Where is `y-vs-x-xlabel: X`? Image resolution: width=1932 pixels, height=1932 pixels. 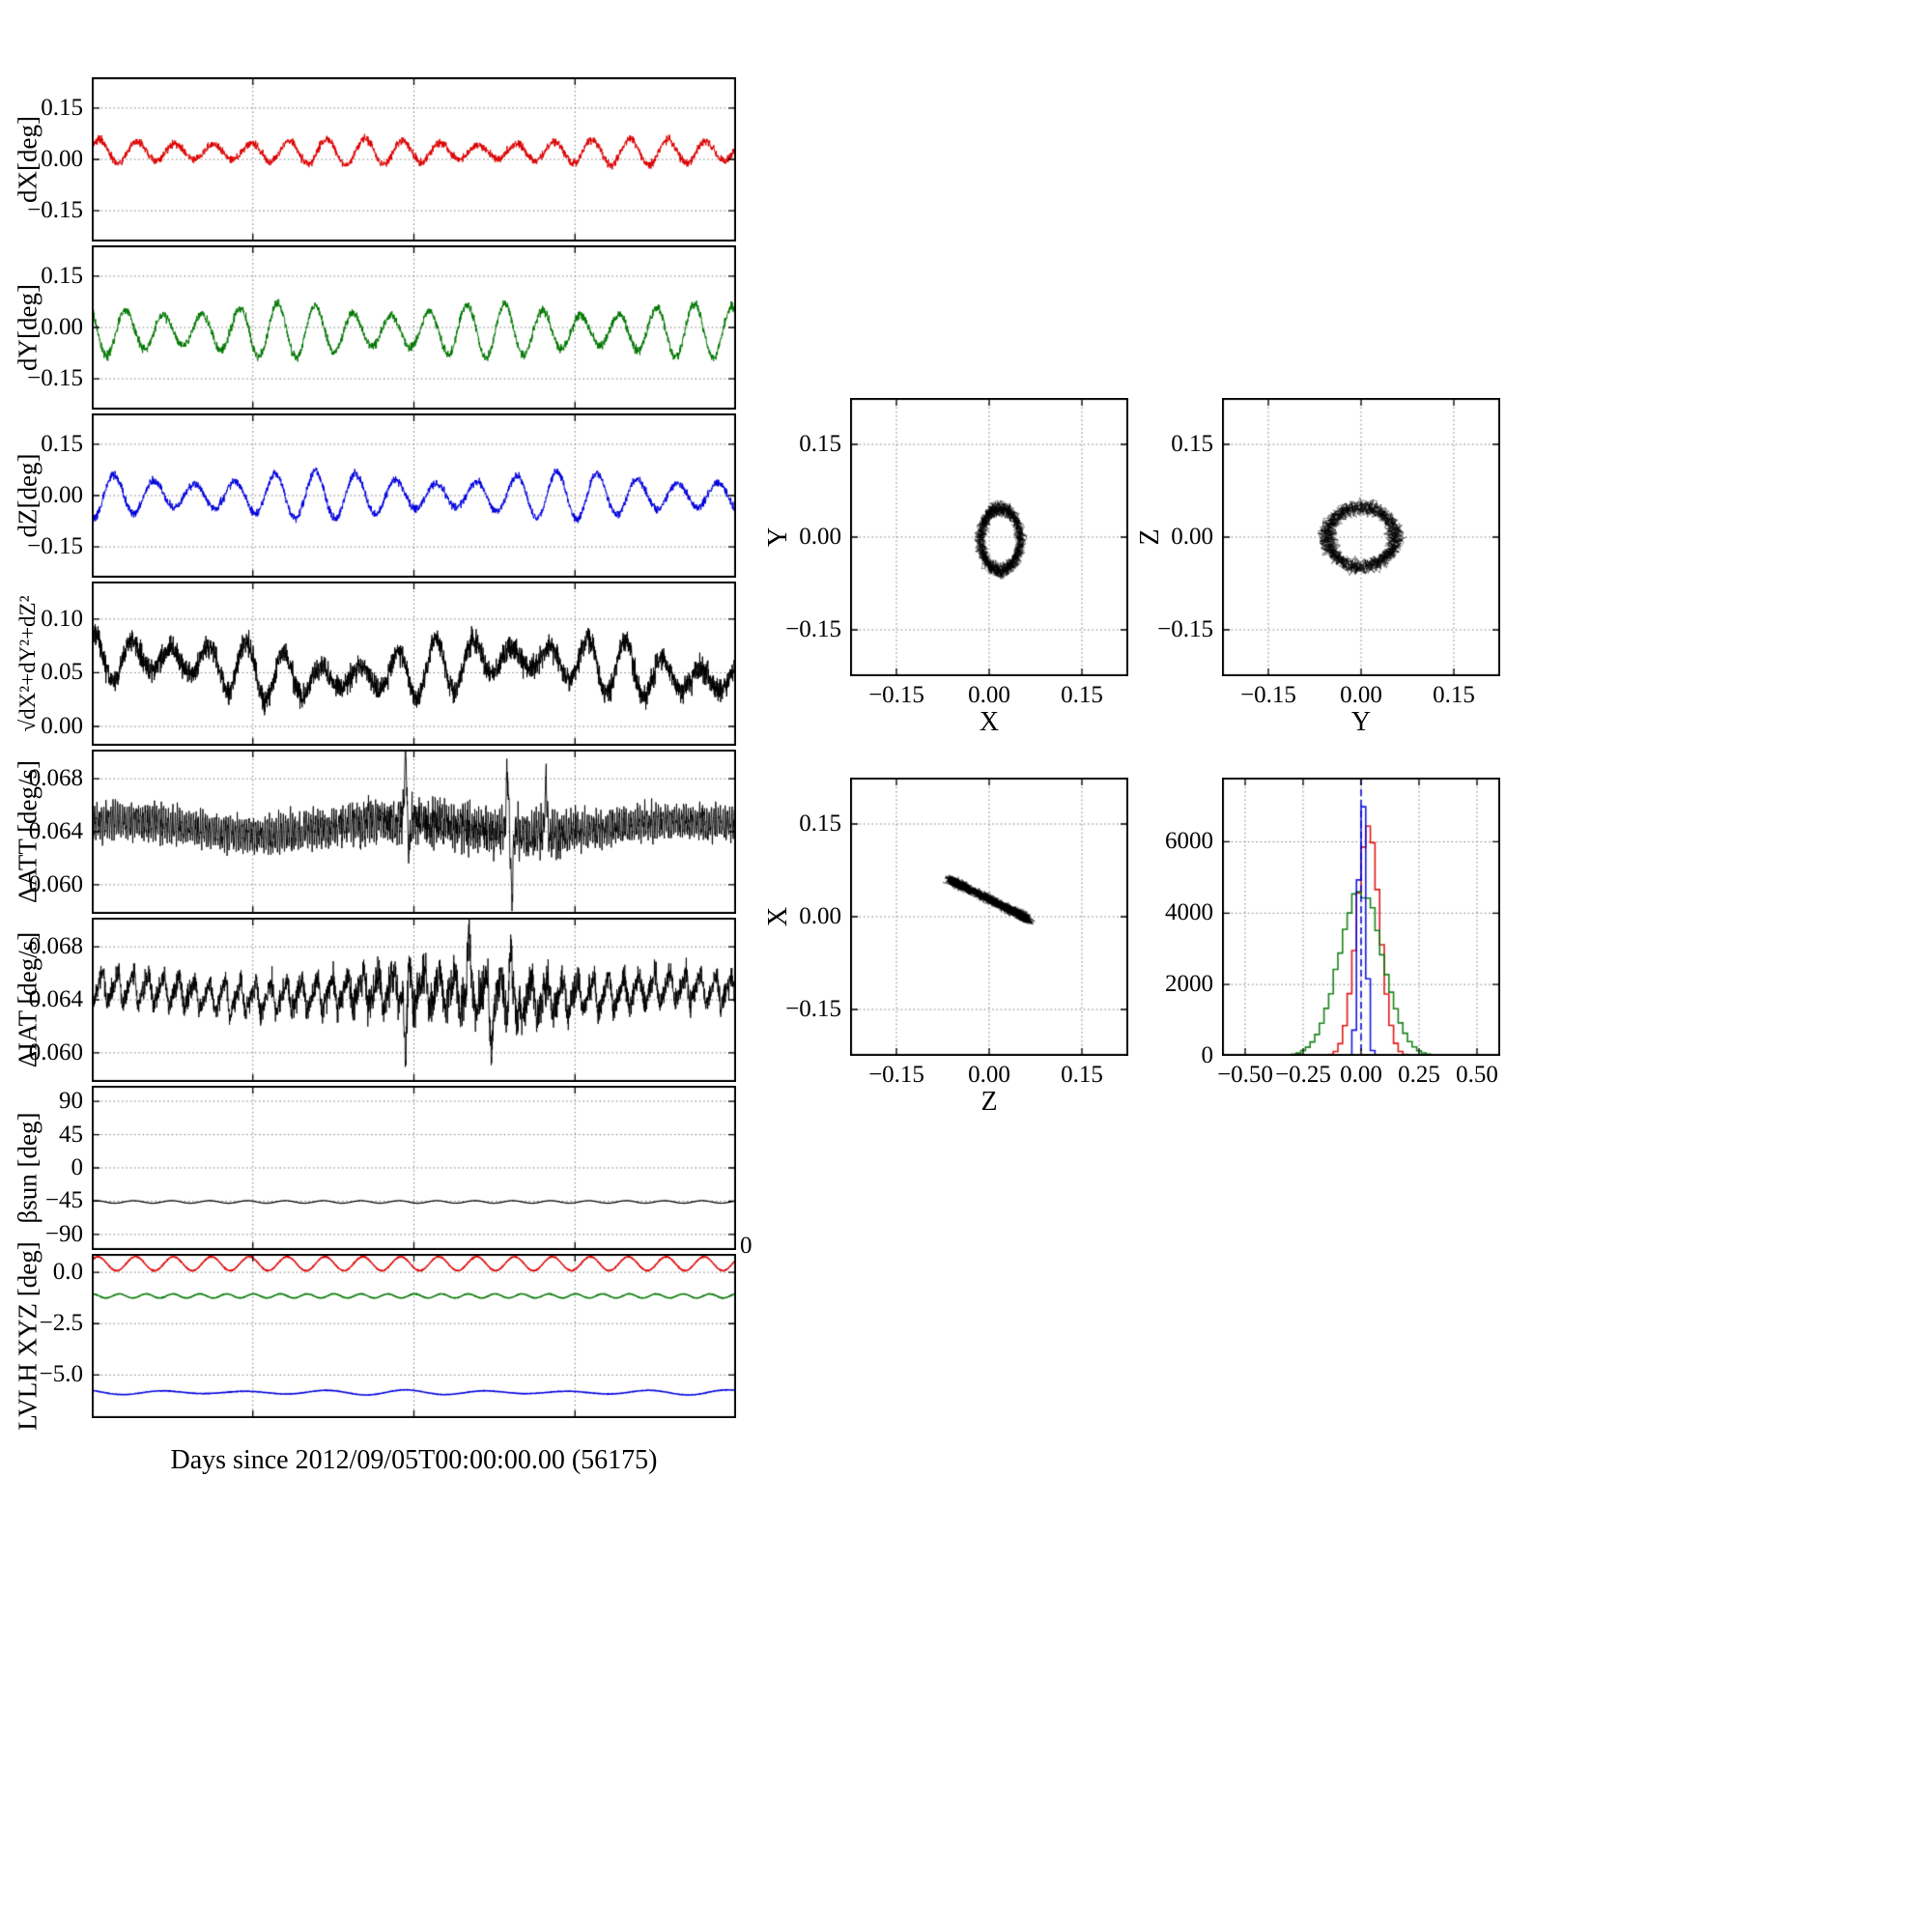
y-vs-x-xlabel: X is located at coordinates (989, 722).